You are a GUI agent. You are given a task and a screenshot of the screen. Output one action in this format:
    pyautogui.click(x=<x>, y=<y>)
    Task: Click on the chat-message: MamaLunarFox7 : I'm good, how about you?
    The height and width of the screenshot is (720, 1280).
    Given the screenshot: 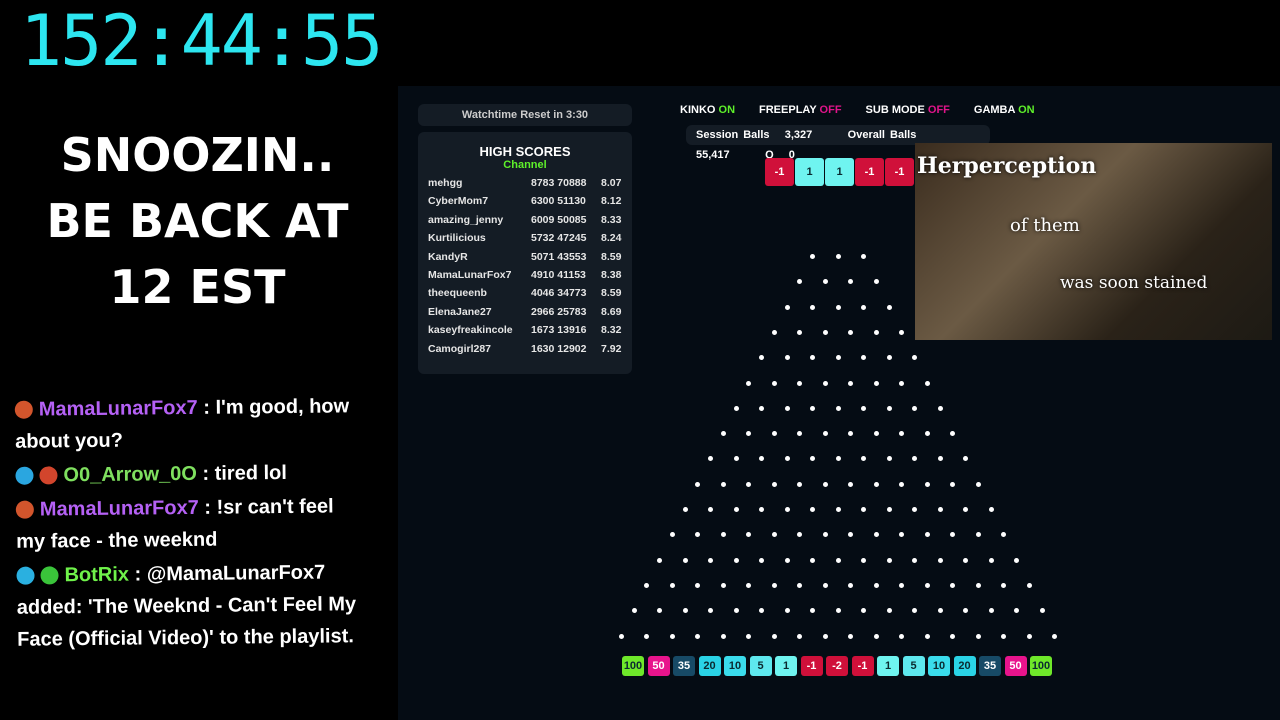 What is the action you would take?
    pyautogui.click(x=185, y=424)
    